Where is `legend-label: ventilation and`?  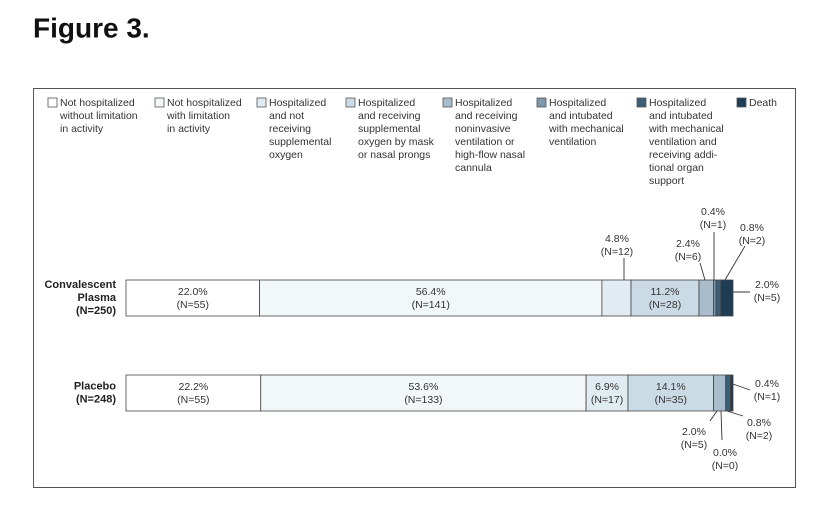 legend-label: ventilation and is located at coordinates (683, 142).